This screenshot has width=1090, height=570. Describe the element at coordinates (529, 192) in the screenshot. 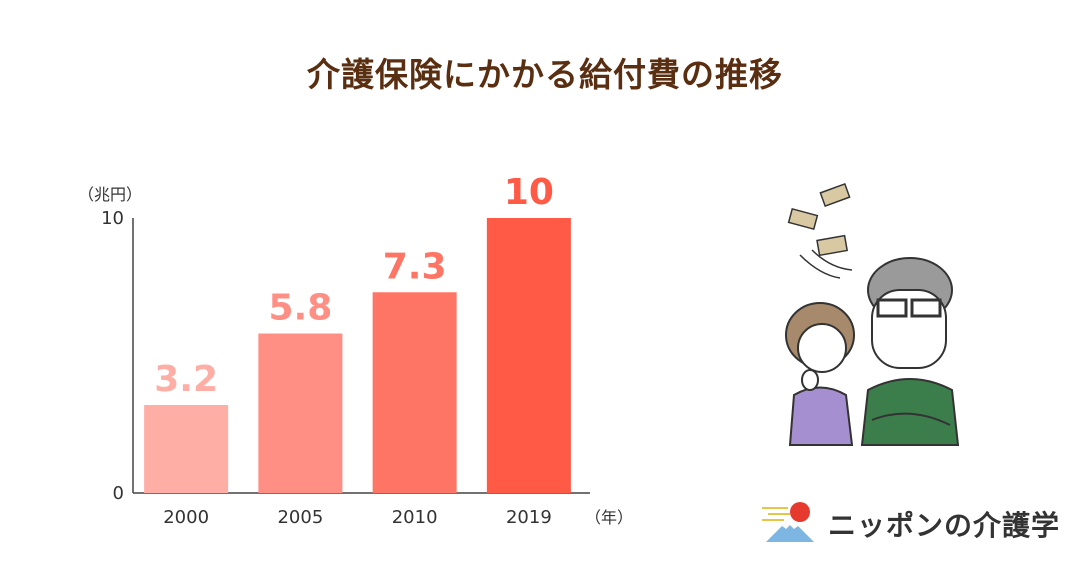

I see `data-label-2019: 10` at that location.